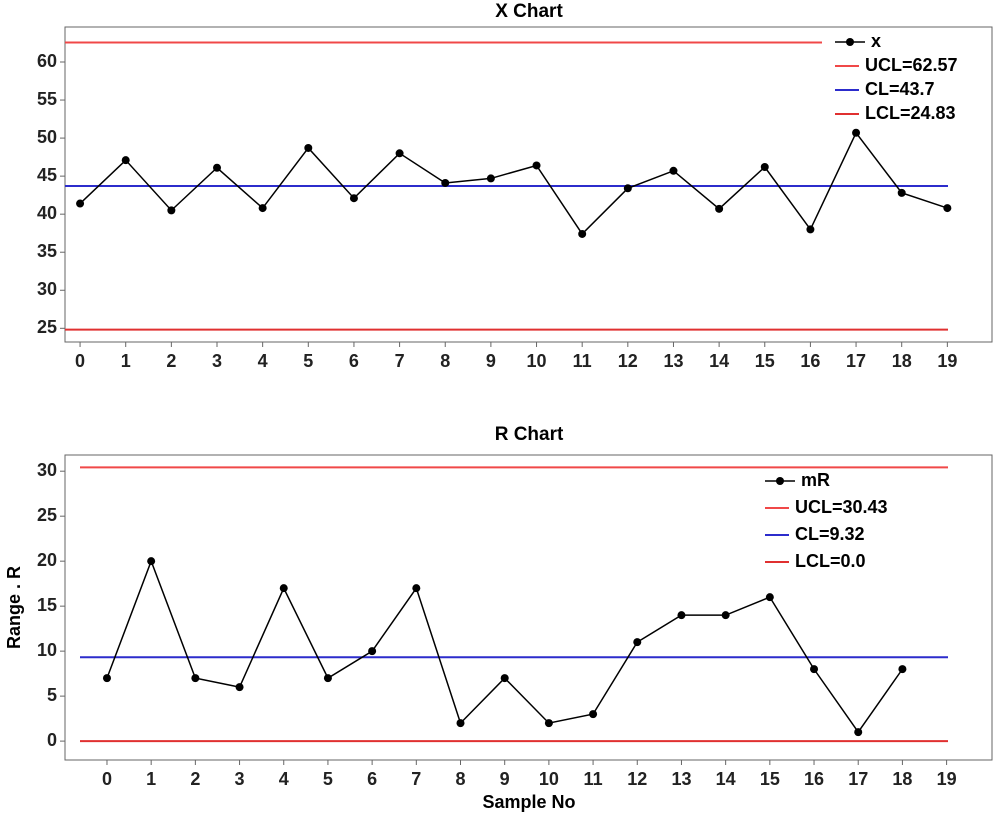 The height and width of the screenshot is (817, 995). What do you see at coordinates (841, 507) in the screenshot?
I see `legend-label: UCL=30.43` at bounding box center [841, 507].